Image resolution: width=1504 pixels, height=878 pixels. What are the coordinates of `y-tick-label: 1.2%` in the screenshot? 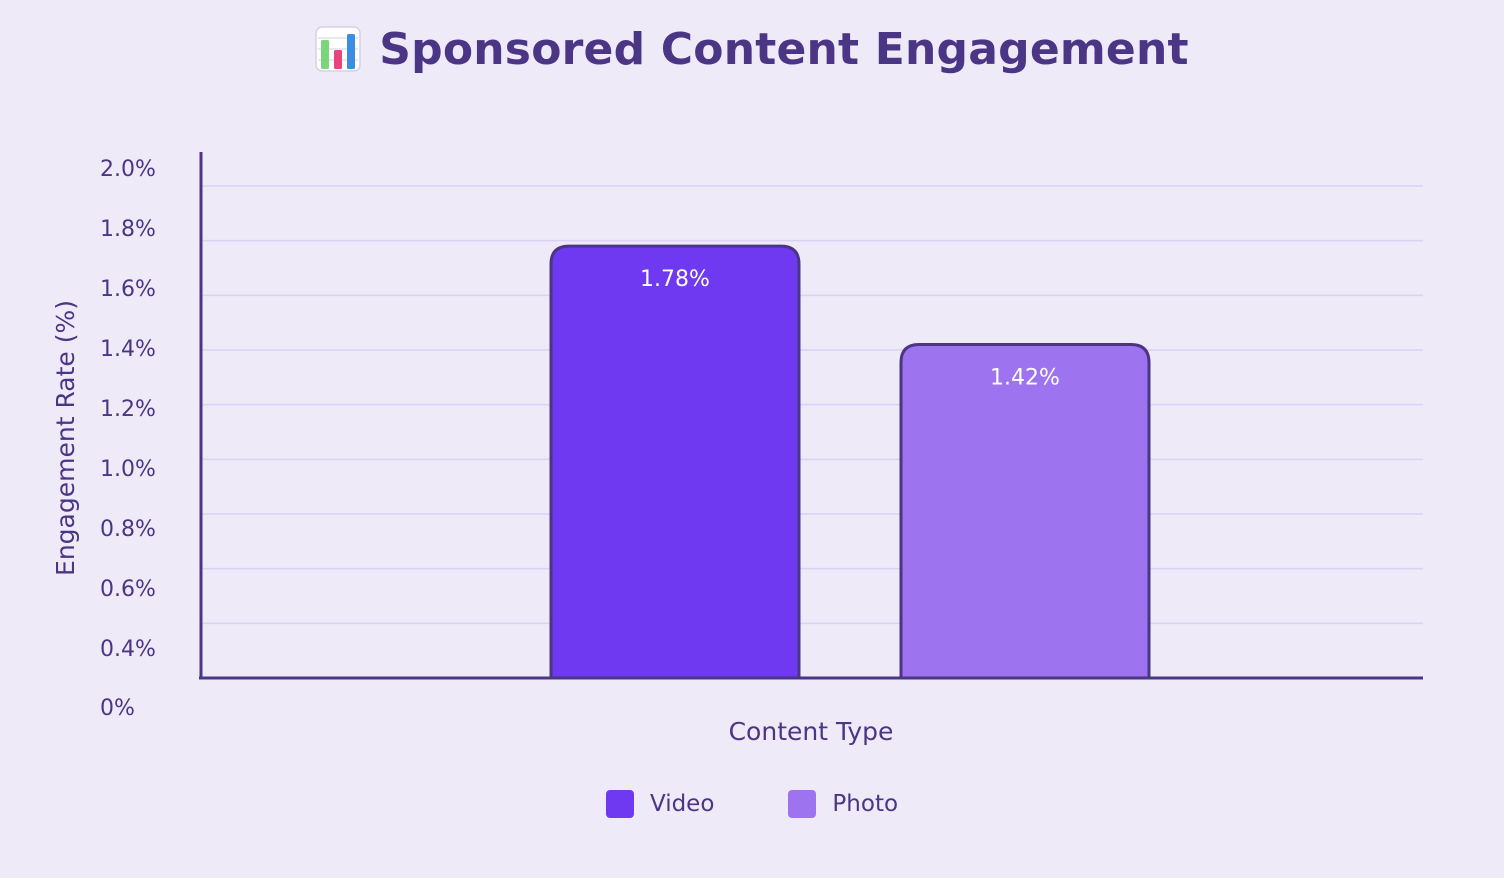 It's located at (128, 409).